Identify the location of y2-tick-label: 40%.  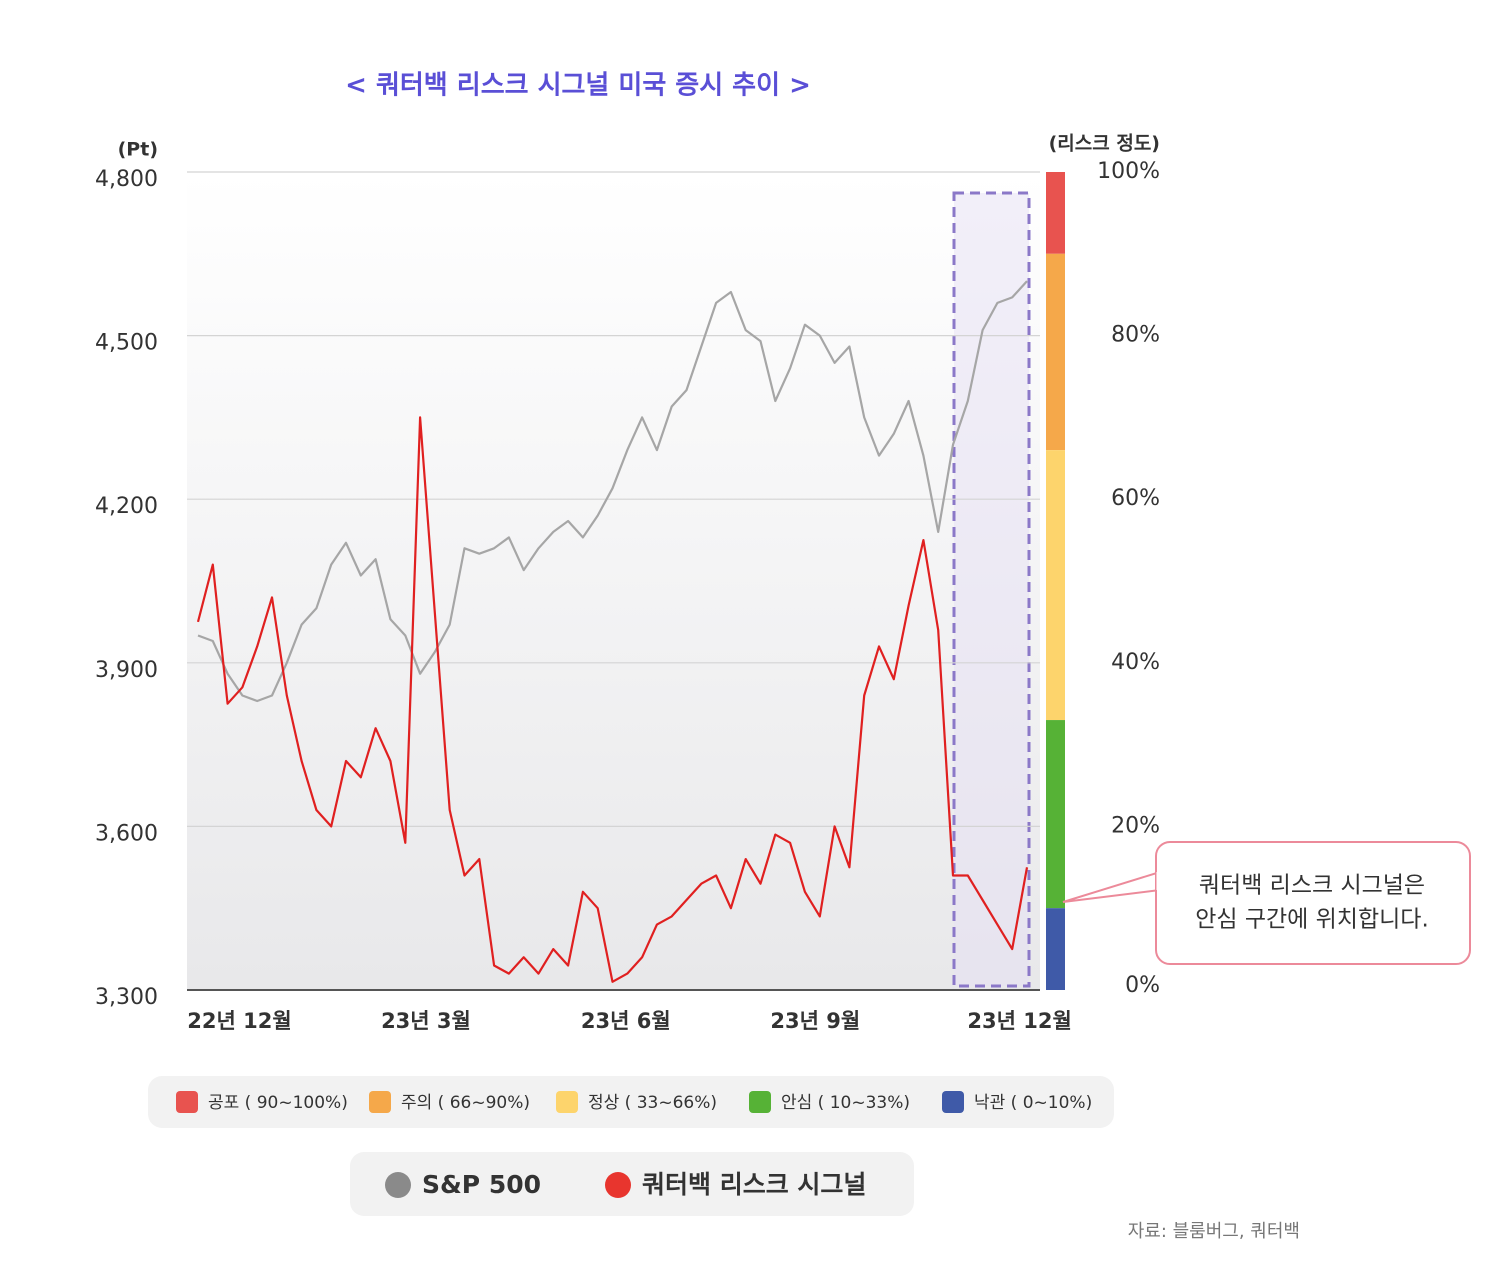
(1135, 662).